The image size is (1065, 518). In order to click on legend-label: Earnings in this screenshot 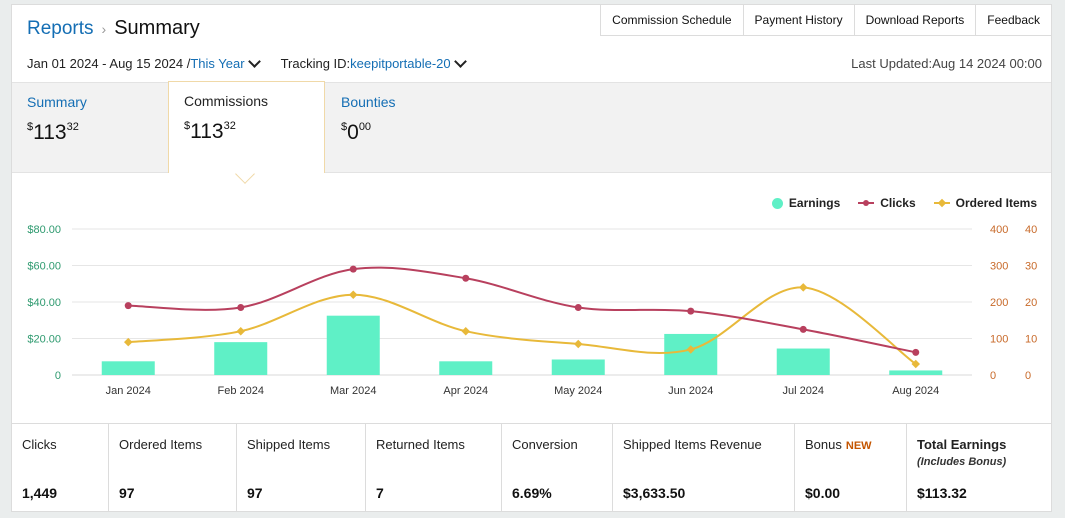, I will do `click(814, 203)`.